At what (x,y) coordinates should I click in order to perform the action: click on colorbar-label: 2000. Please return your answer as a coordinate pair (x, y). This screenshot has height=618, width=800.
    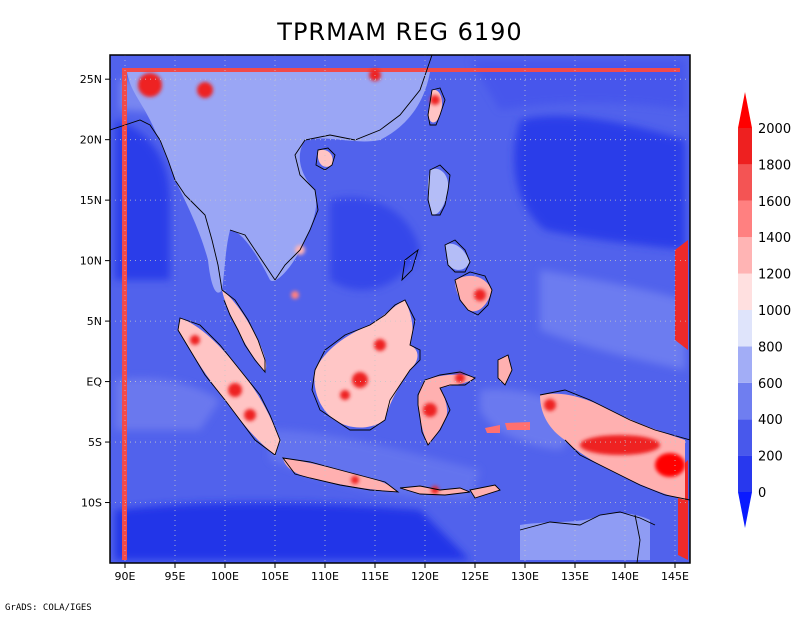
    Looking at the image, I should click on (774, 129).